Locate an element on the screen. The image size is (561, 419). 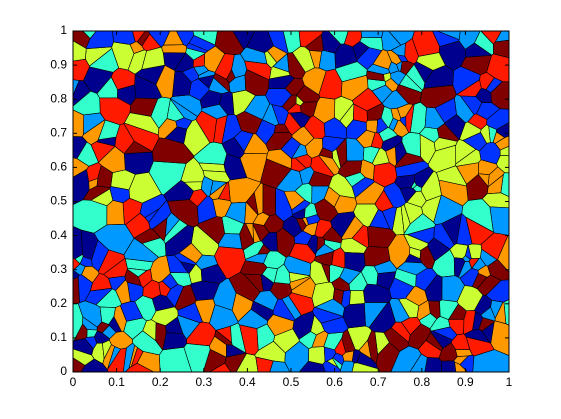
y-tick-label: 0.1 is located at coordinates (58, 337).